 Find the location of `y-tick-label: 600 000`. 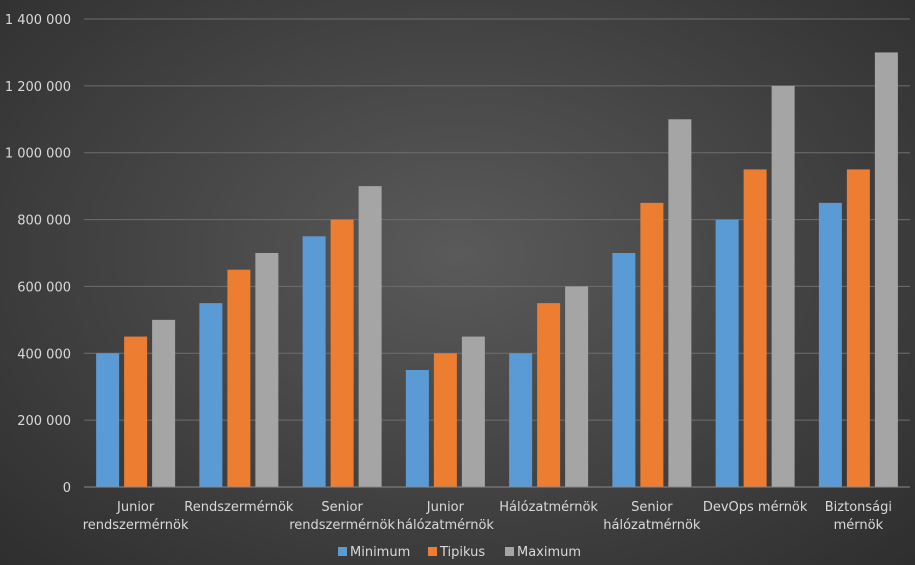

y-tick-label: 600 000 is located at coordinates (44, 287).